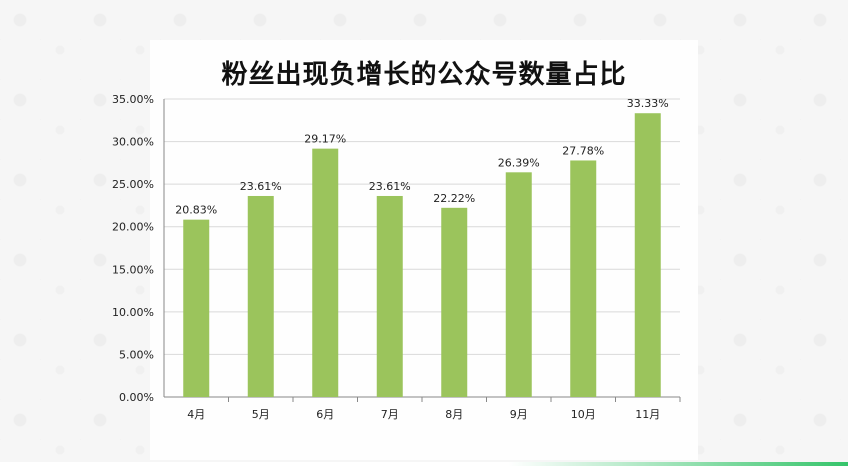  What do you see at coordinates (424, 464) in the screenshot?
I see `bottom-accent-strip` at bounding box center [424, 464].